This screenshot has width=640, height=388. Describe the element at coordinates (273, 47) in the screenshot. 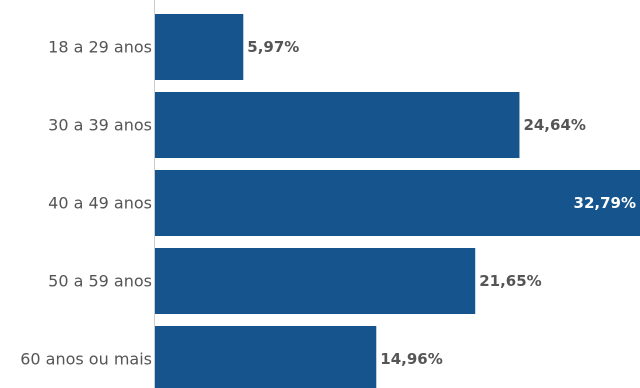

I see `value-label-0: 5,97%` at that location.